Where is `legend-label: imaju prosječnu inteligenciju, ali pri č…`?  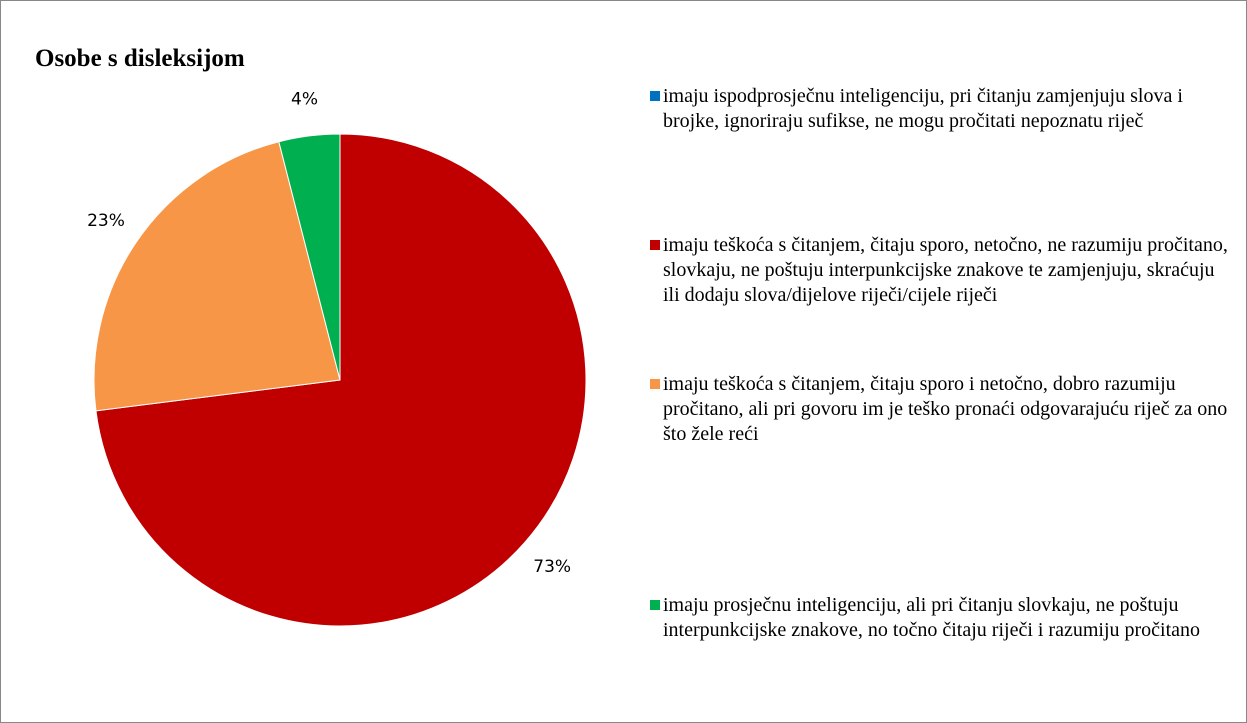 legend-label: imaju prosječnu inteligenciju, ali pri č… is located at coordinates (932, 617).